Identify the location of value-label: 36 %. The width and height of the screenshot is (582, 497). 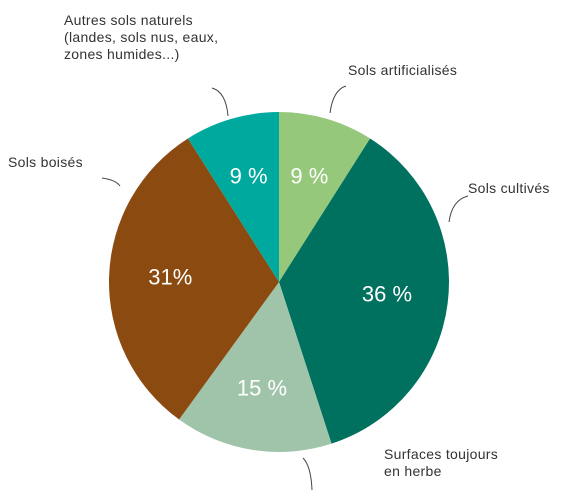
(387, 293).